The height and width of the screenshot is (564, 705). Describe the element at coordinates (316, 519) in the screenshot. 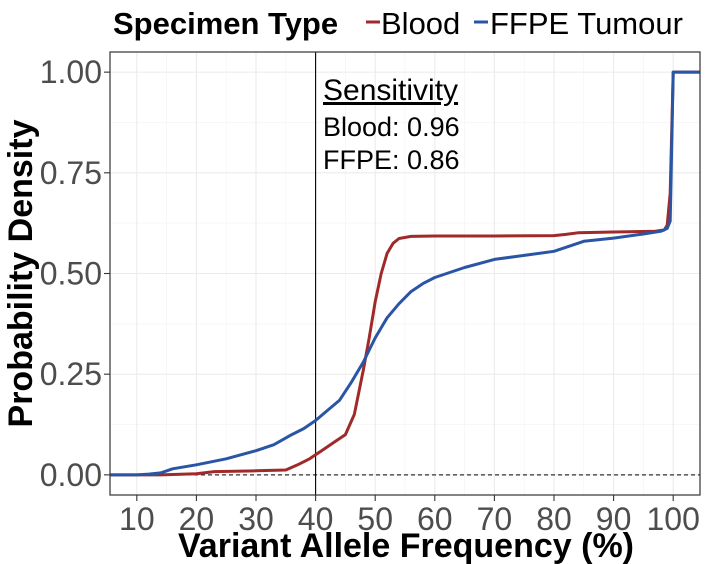

I see `x-tick-label: 40` at that location.